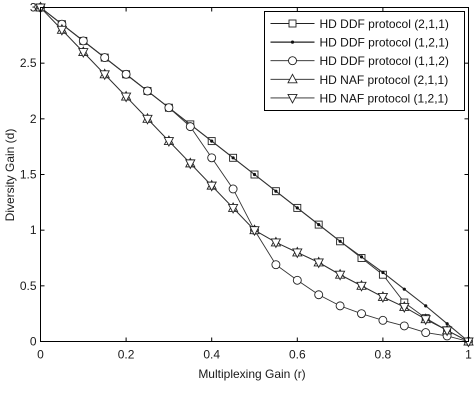 The image size is (474, 401). I want to click on x-axis-title: Multiplexing Gain (r), so click(251, 374).